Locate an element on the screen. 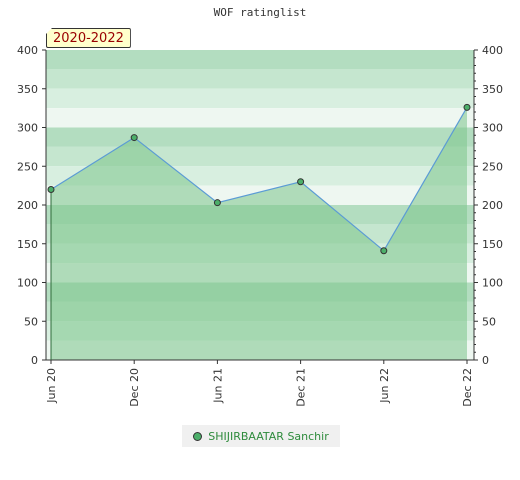 This screenshot has height=480, width=520. x-tick-label: Dec 22 is located at coordinates (467, 387).